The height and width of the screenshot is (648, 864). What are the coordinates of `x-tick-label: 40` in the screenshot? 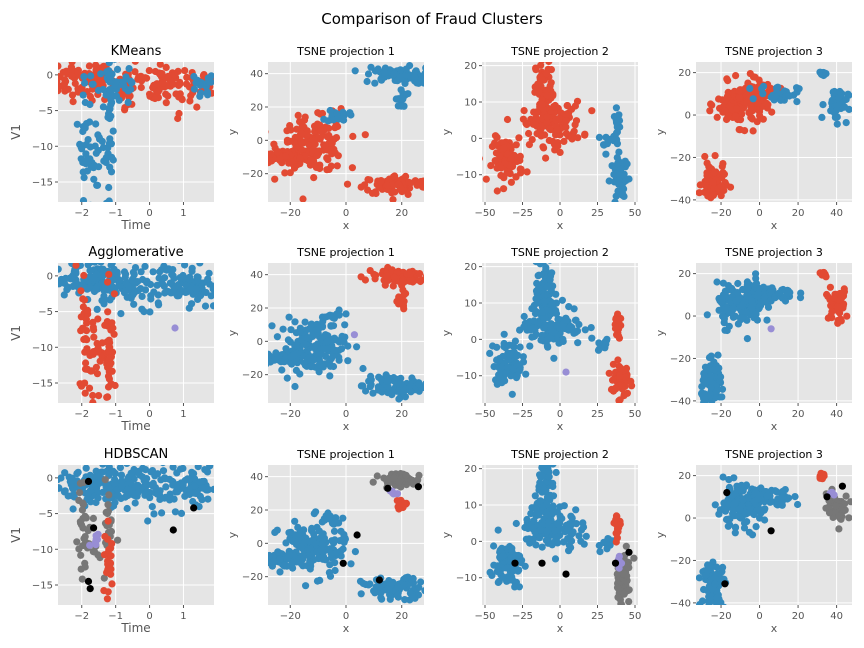 It's located at (836, 213).